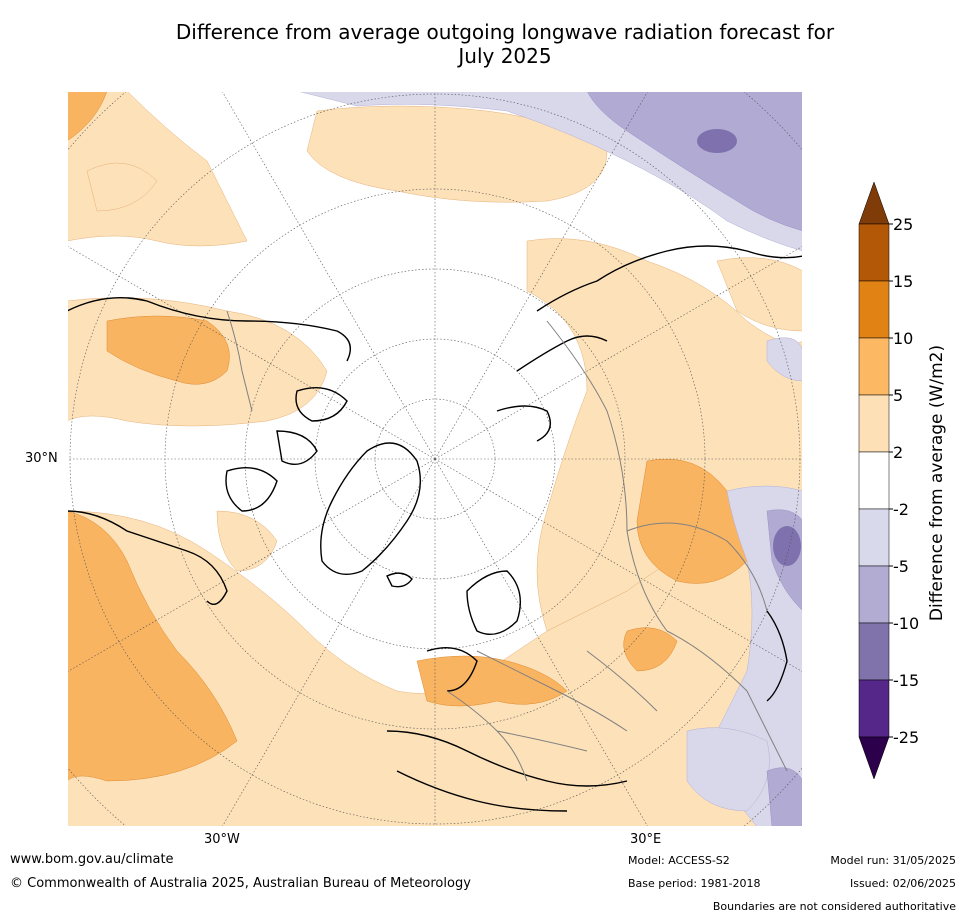  I want to click on colorbar-tick-label: 2, so click(898, 452).